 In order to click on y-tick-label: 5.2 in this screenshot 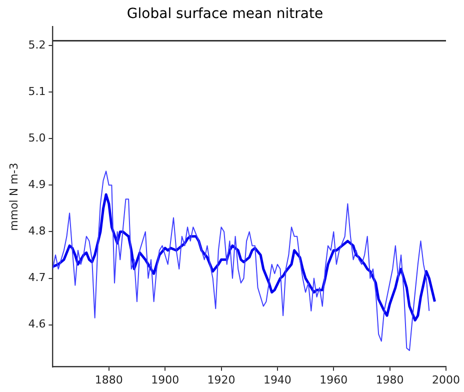, I will do `click(37, 45)`.